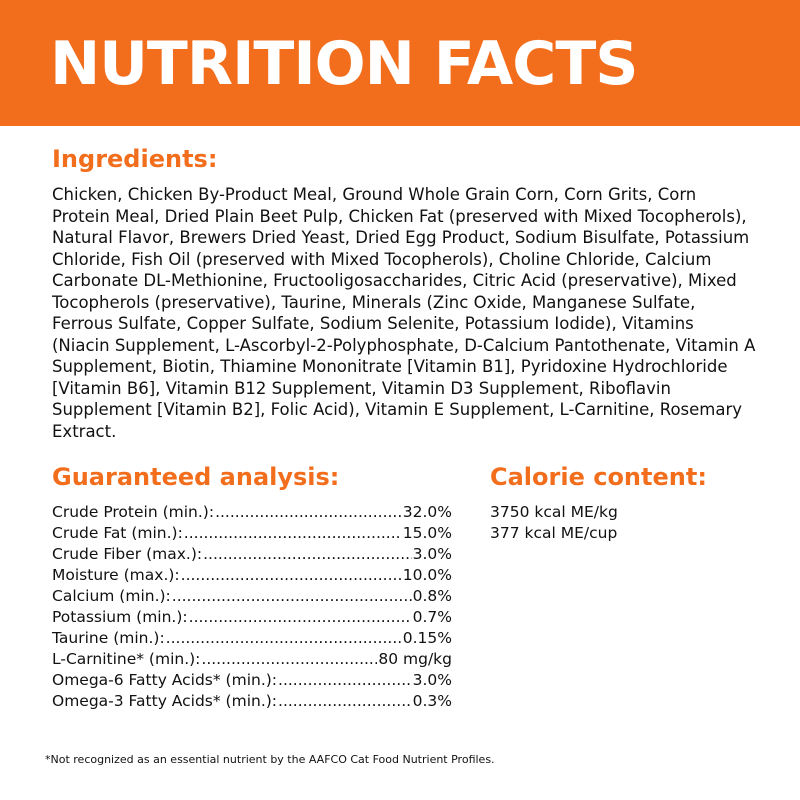  Describe the element at coordinates (196, 477) in the screenshot. I see `guaranteed-analysis-heading: Guaranteed analysis:` at that location.